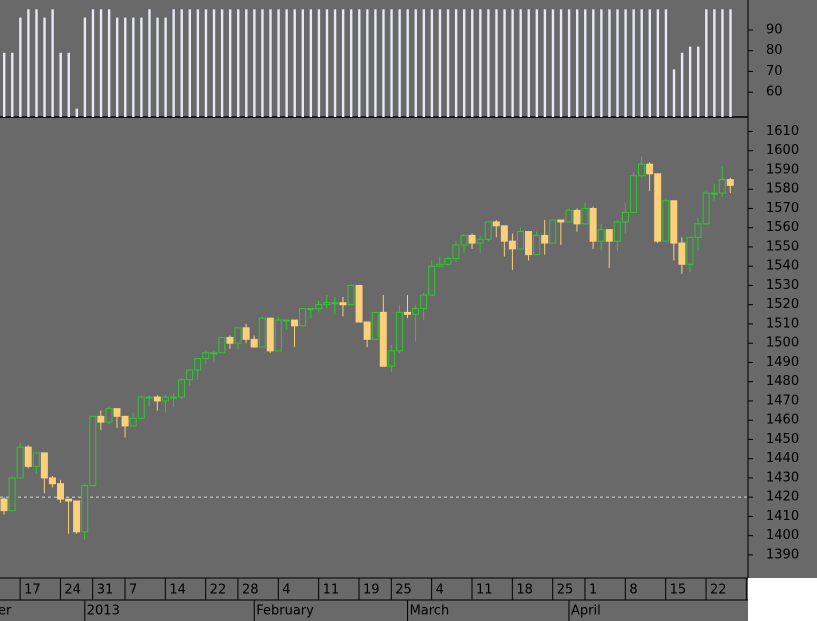 The image size is (817, 621). Describe the element at coordinates (782, 554) in the screenshot. I see `y-tick-label: 1390` at that location.